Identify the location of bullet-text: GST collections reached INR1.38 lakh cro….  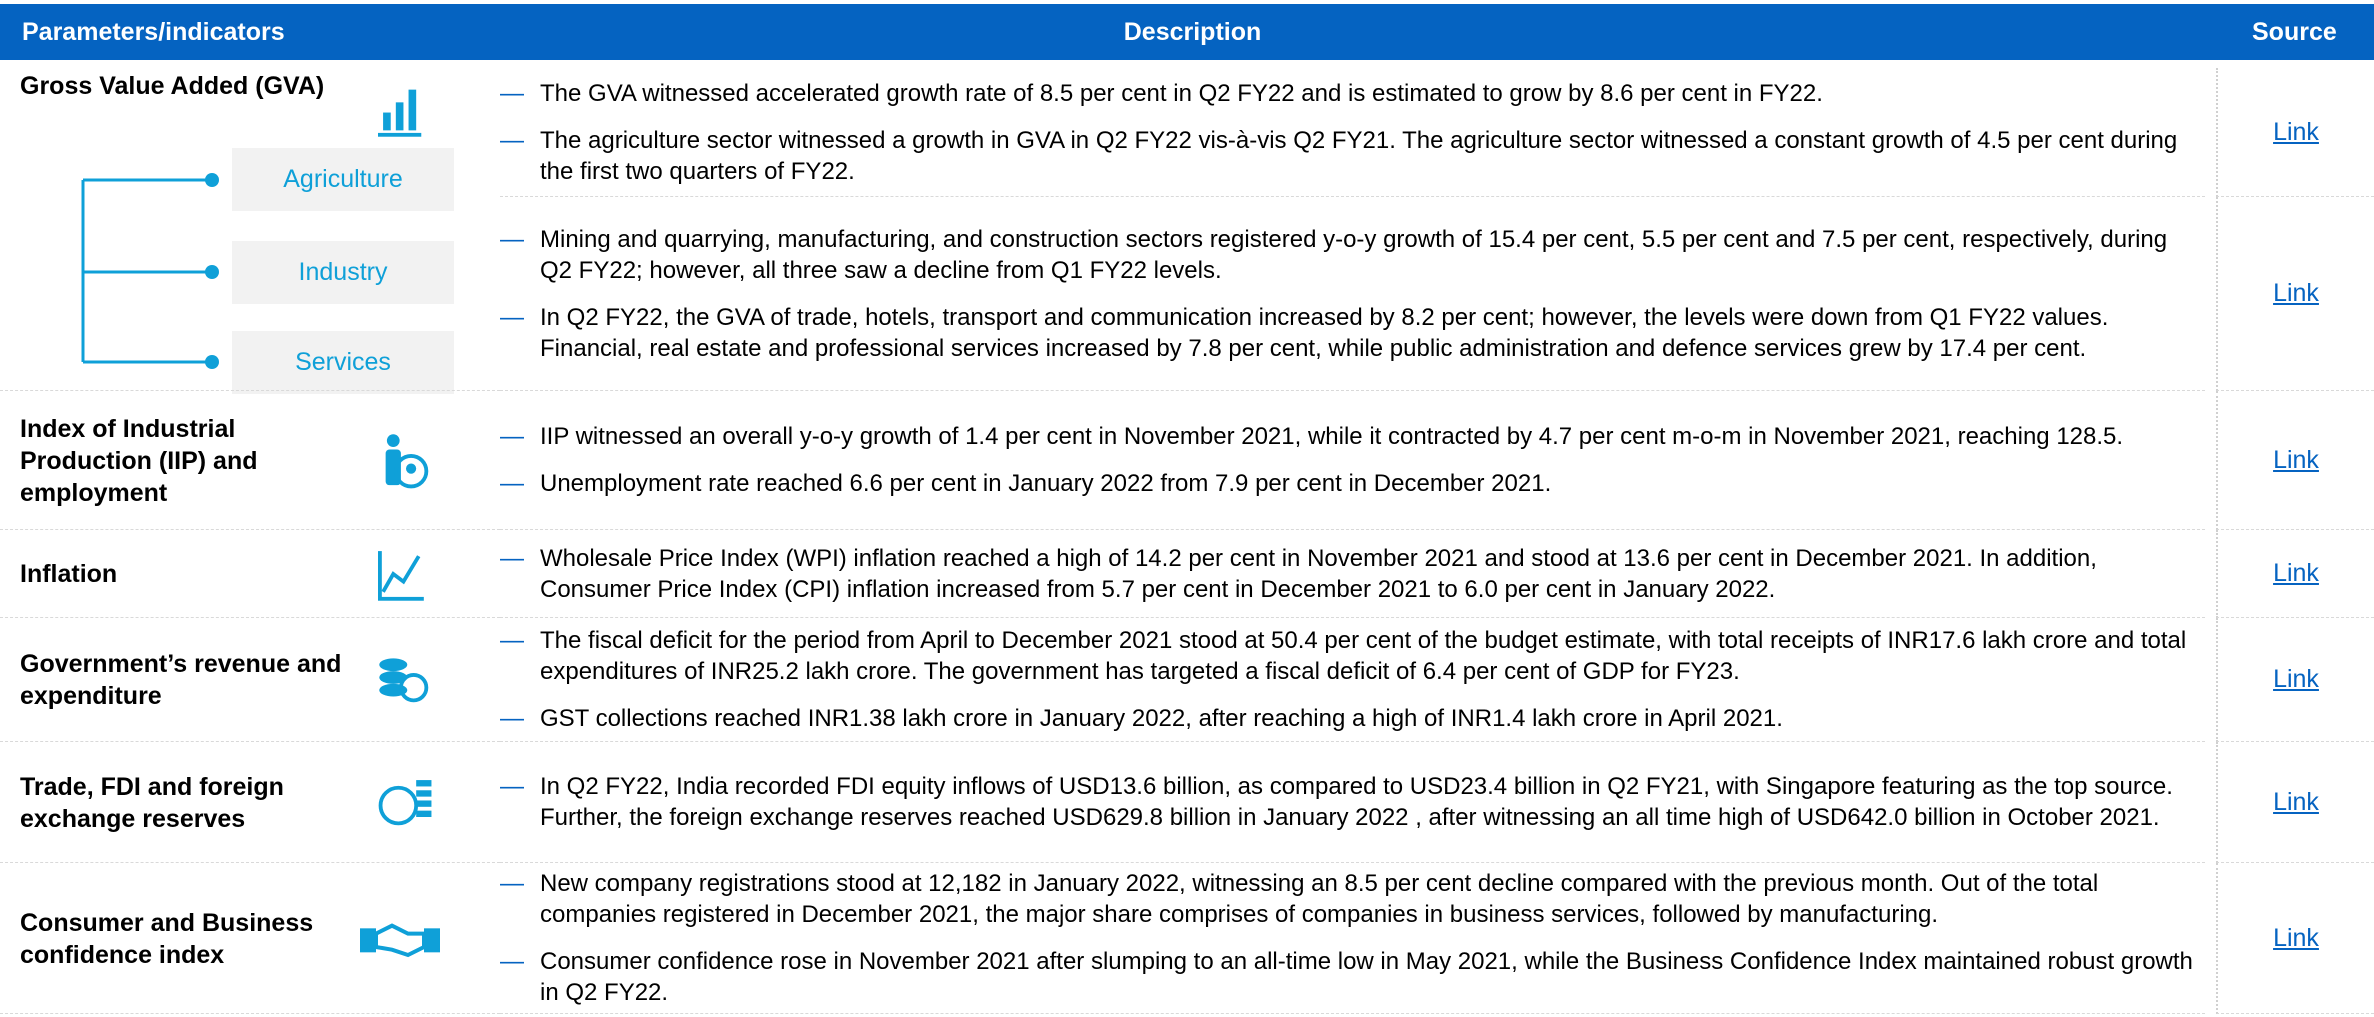
(1161, 718).